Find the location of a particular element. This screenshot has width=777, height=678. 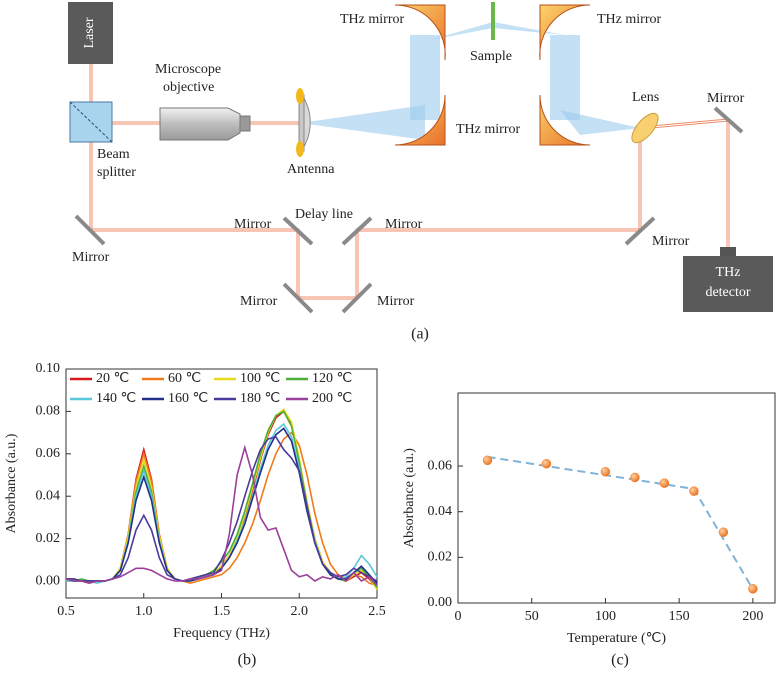

label: Lens is located at coordinates (645, 97).